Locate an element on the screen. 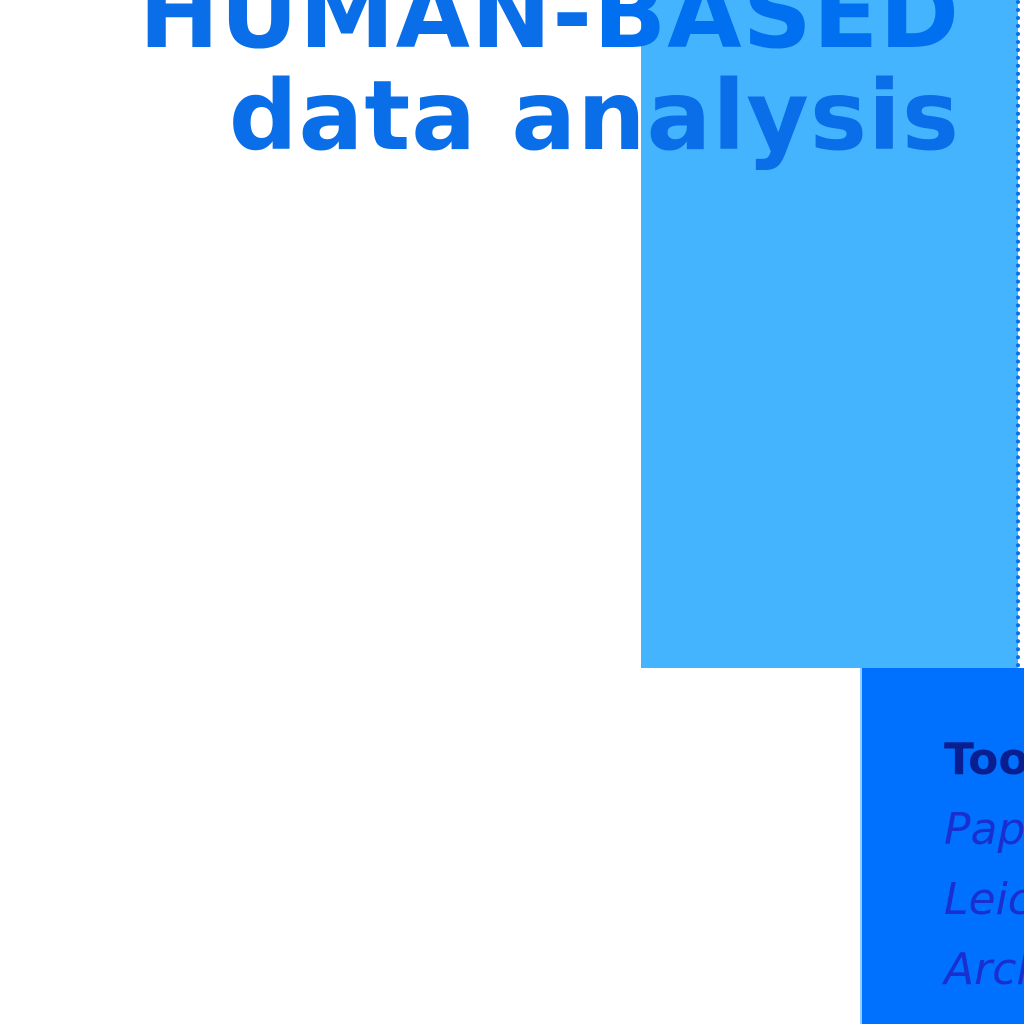  heading-line-1-part-2: BASED is located at coordinates (776, 35).